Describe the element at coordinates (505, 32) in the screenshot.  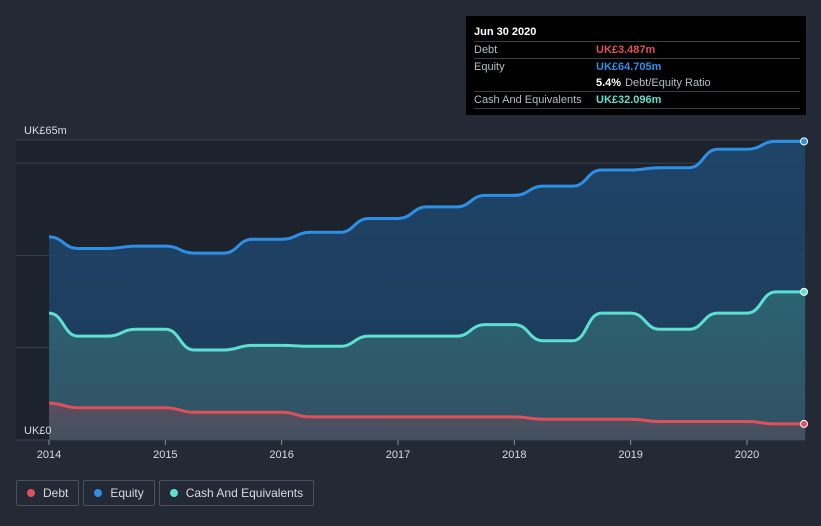
I see `tooltip-date: Jun 30 2020` at that location.